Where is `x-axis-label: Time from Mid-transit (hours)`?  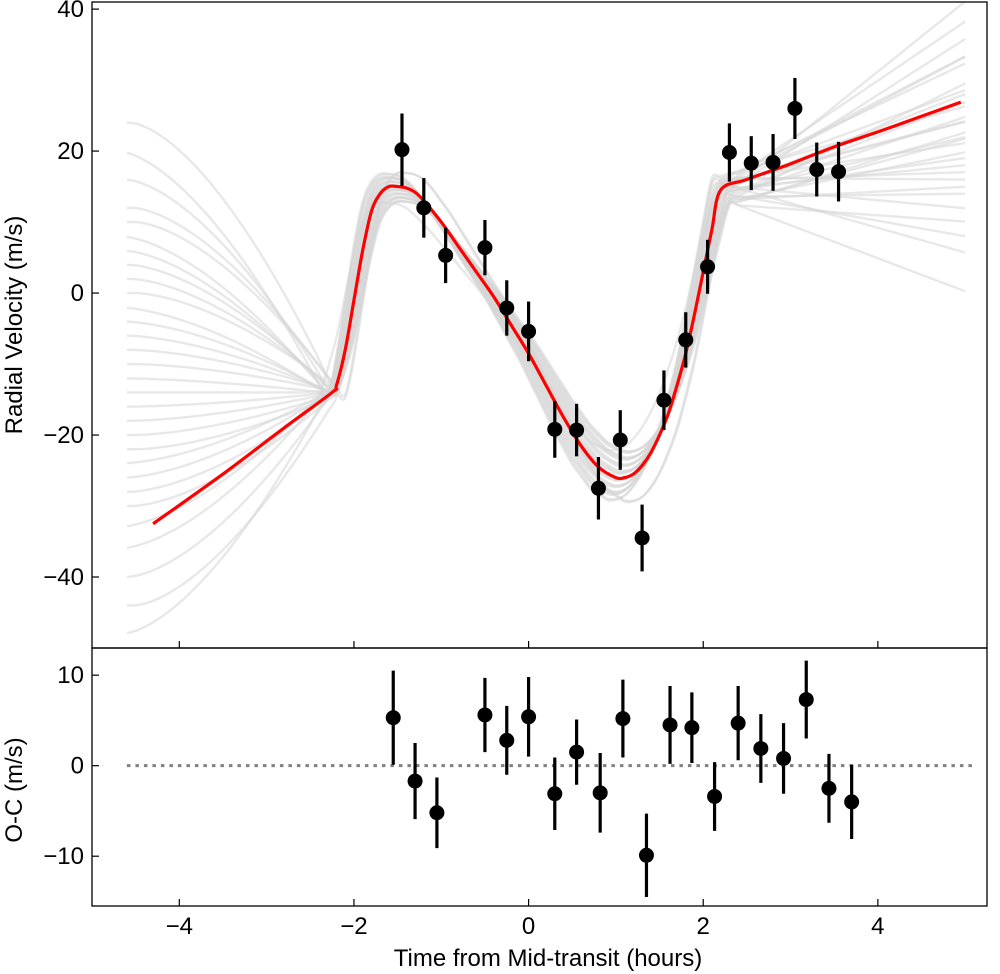
x-axis-label: Time from Mid-transit (hours) is located at coordinates (548, 958).